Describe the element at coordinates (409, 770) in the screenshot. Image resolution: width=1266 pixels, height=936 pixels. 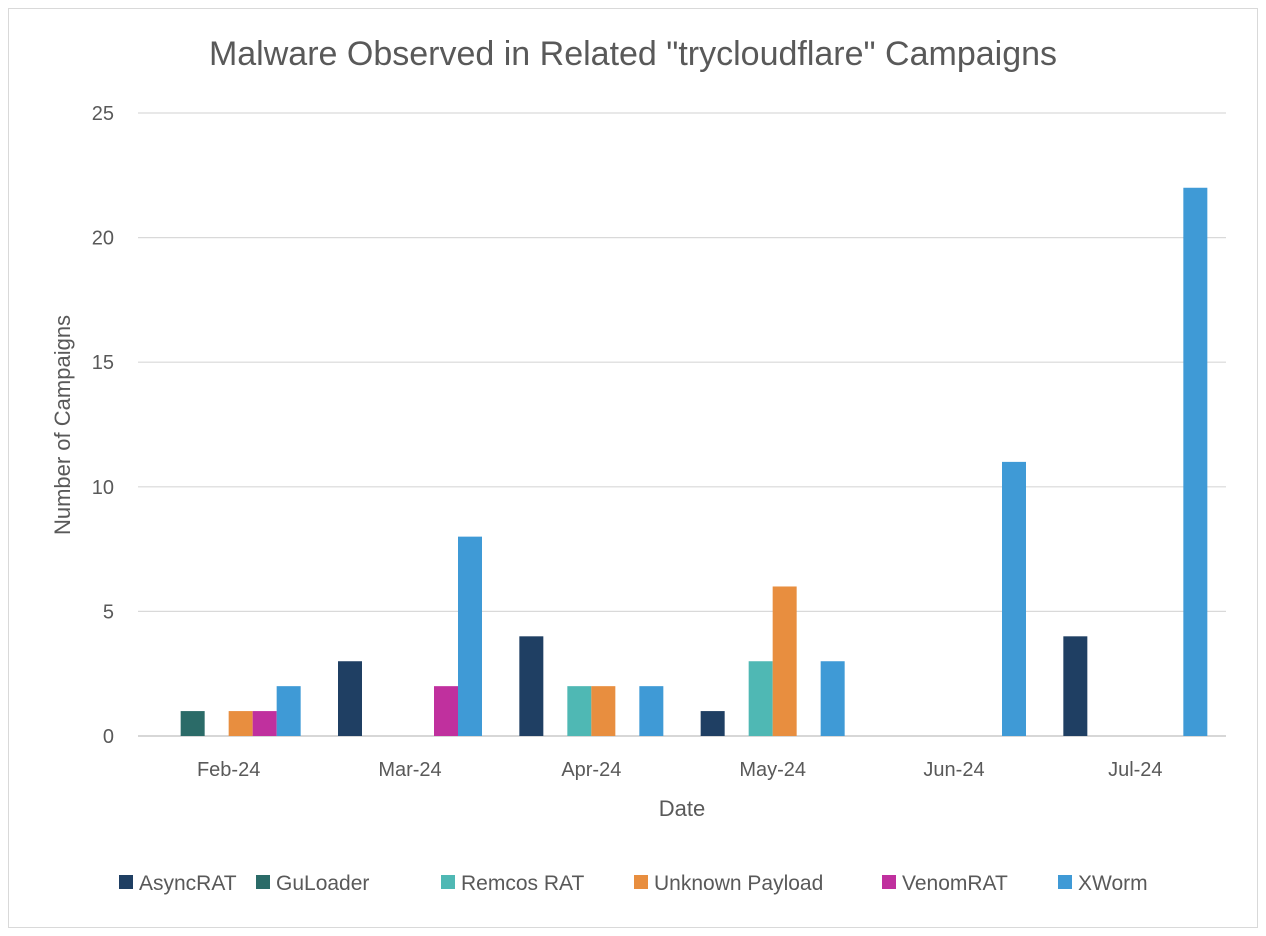
I see `x-tick-label: Mar-24` at that location.